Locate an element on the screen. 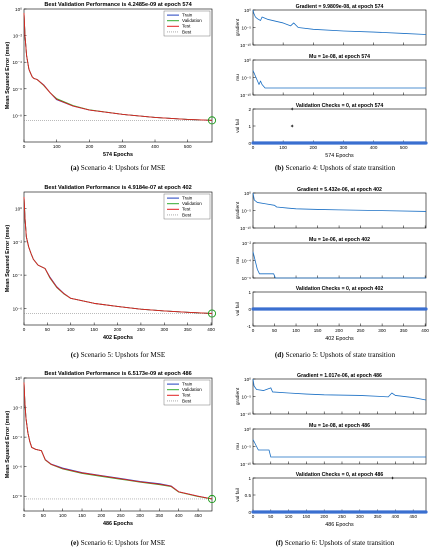 The width and height of the screenshot is (431, 550). x-tick-label: 450 is located at coordinates (413, 516).